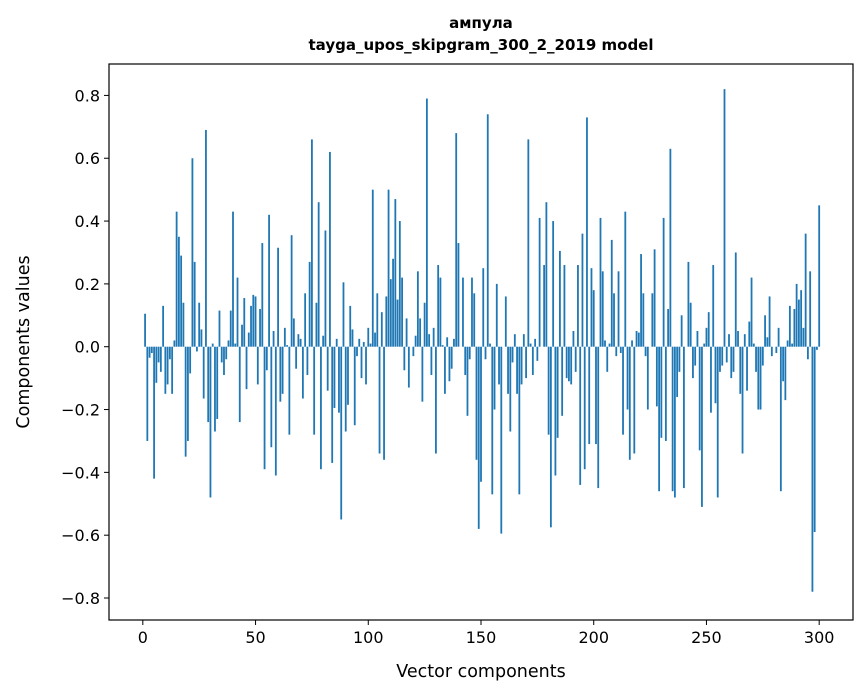 The width and height of the screenshot is (867, 696). Describe the element at coordinates (480, 672) in the screenshot. I see `x-axis-label: Vector components` at that location.